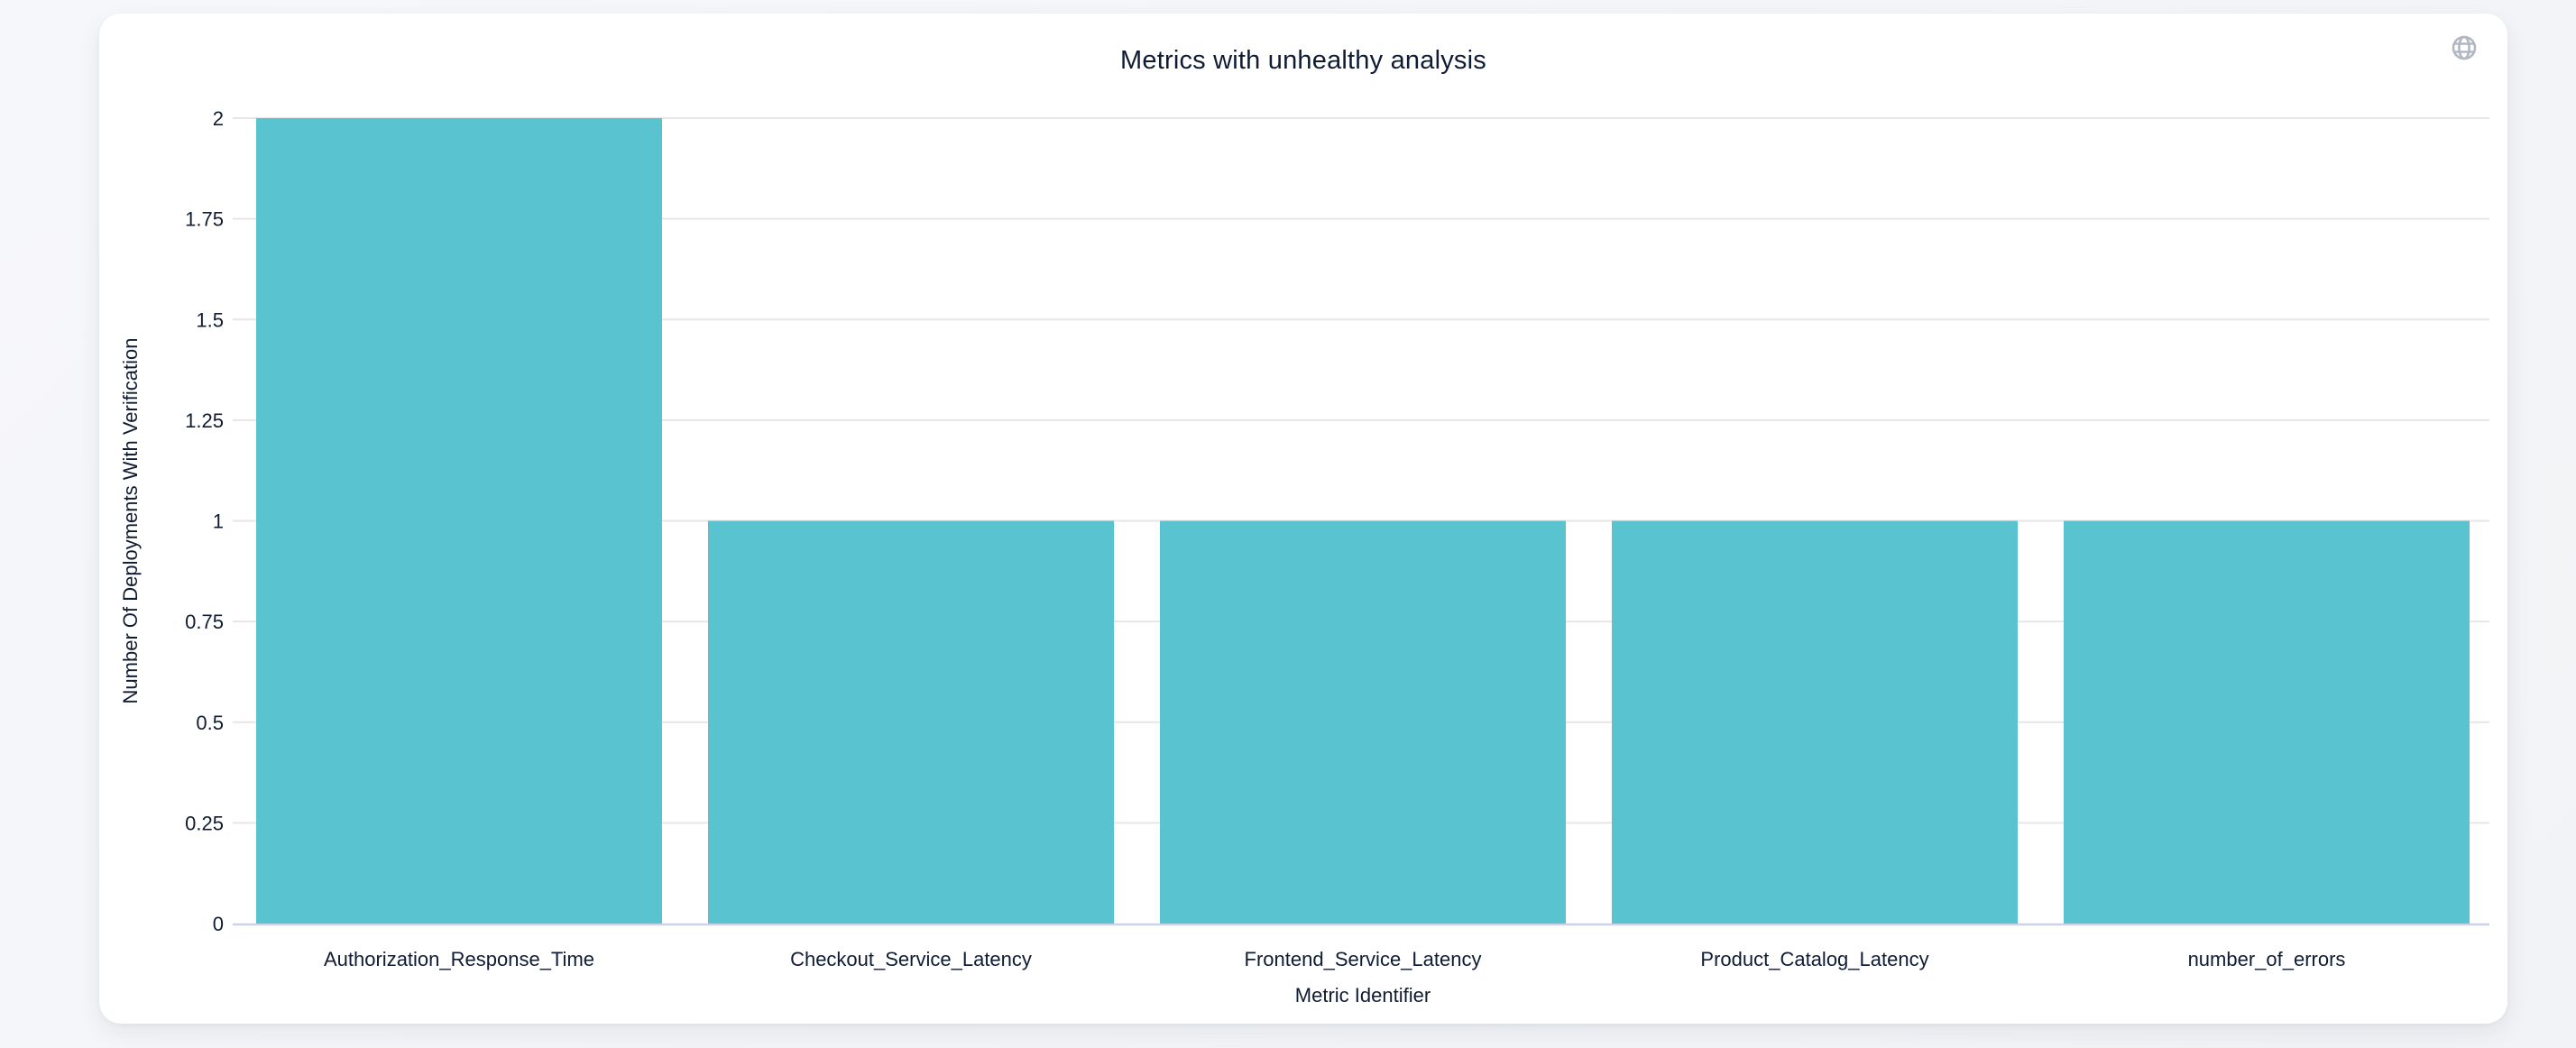 Image resolution: width=2576 pixels, height=1048 pixels. Describe the element at coordinates (204, 219) in the screenshot. I see `y-tick-label: 1.75` at that location.